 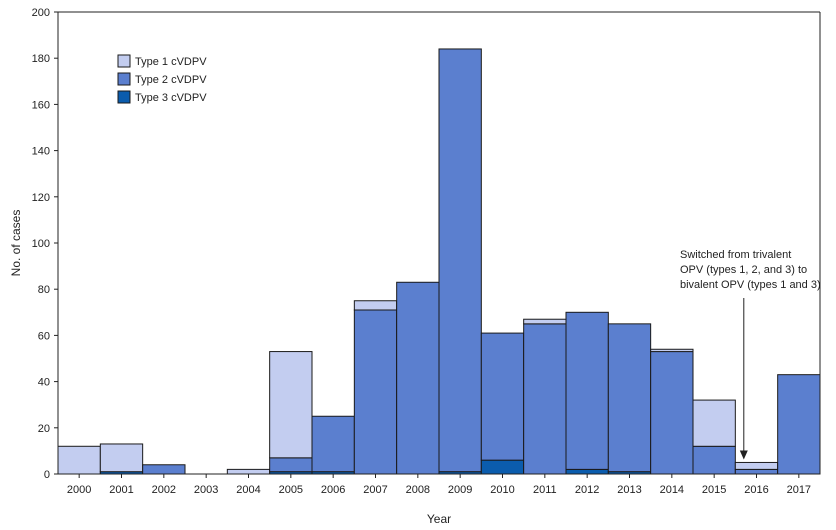 What do you see at coordinates (44, 290) in the screenshot?
I see `y-tick-label: 80` at bounding box center [44, 290].